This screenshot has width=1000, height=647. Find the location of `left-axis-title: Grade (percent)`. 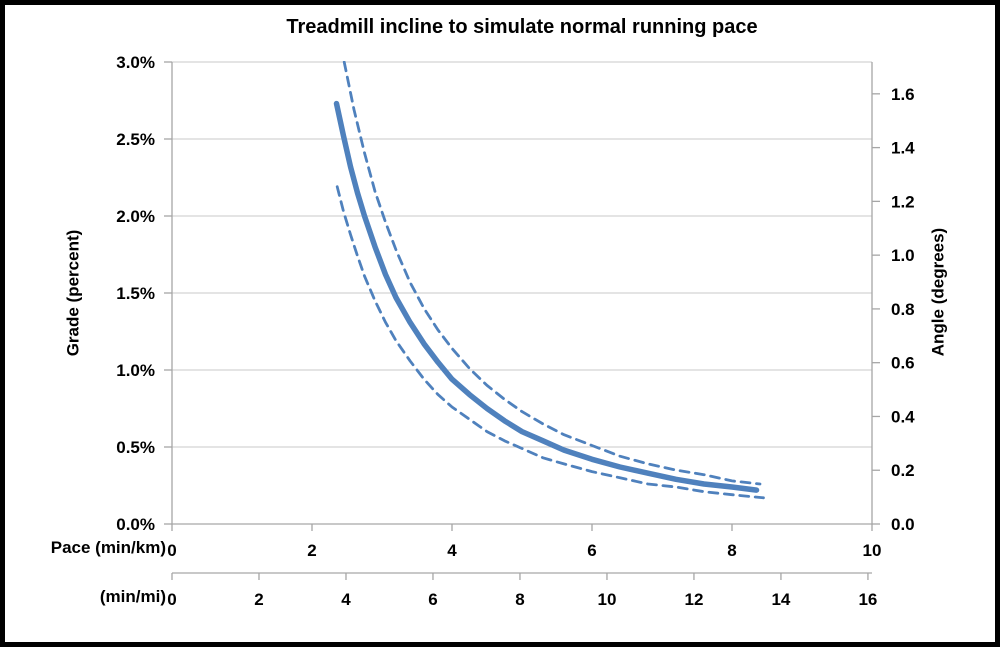

left-axis-title: Grade (percent) is located at coordinates (73, 293).